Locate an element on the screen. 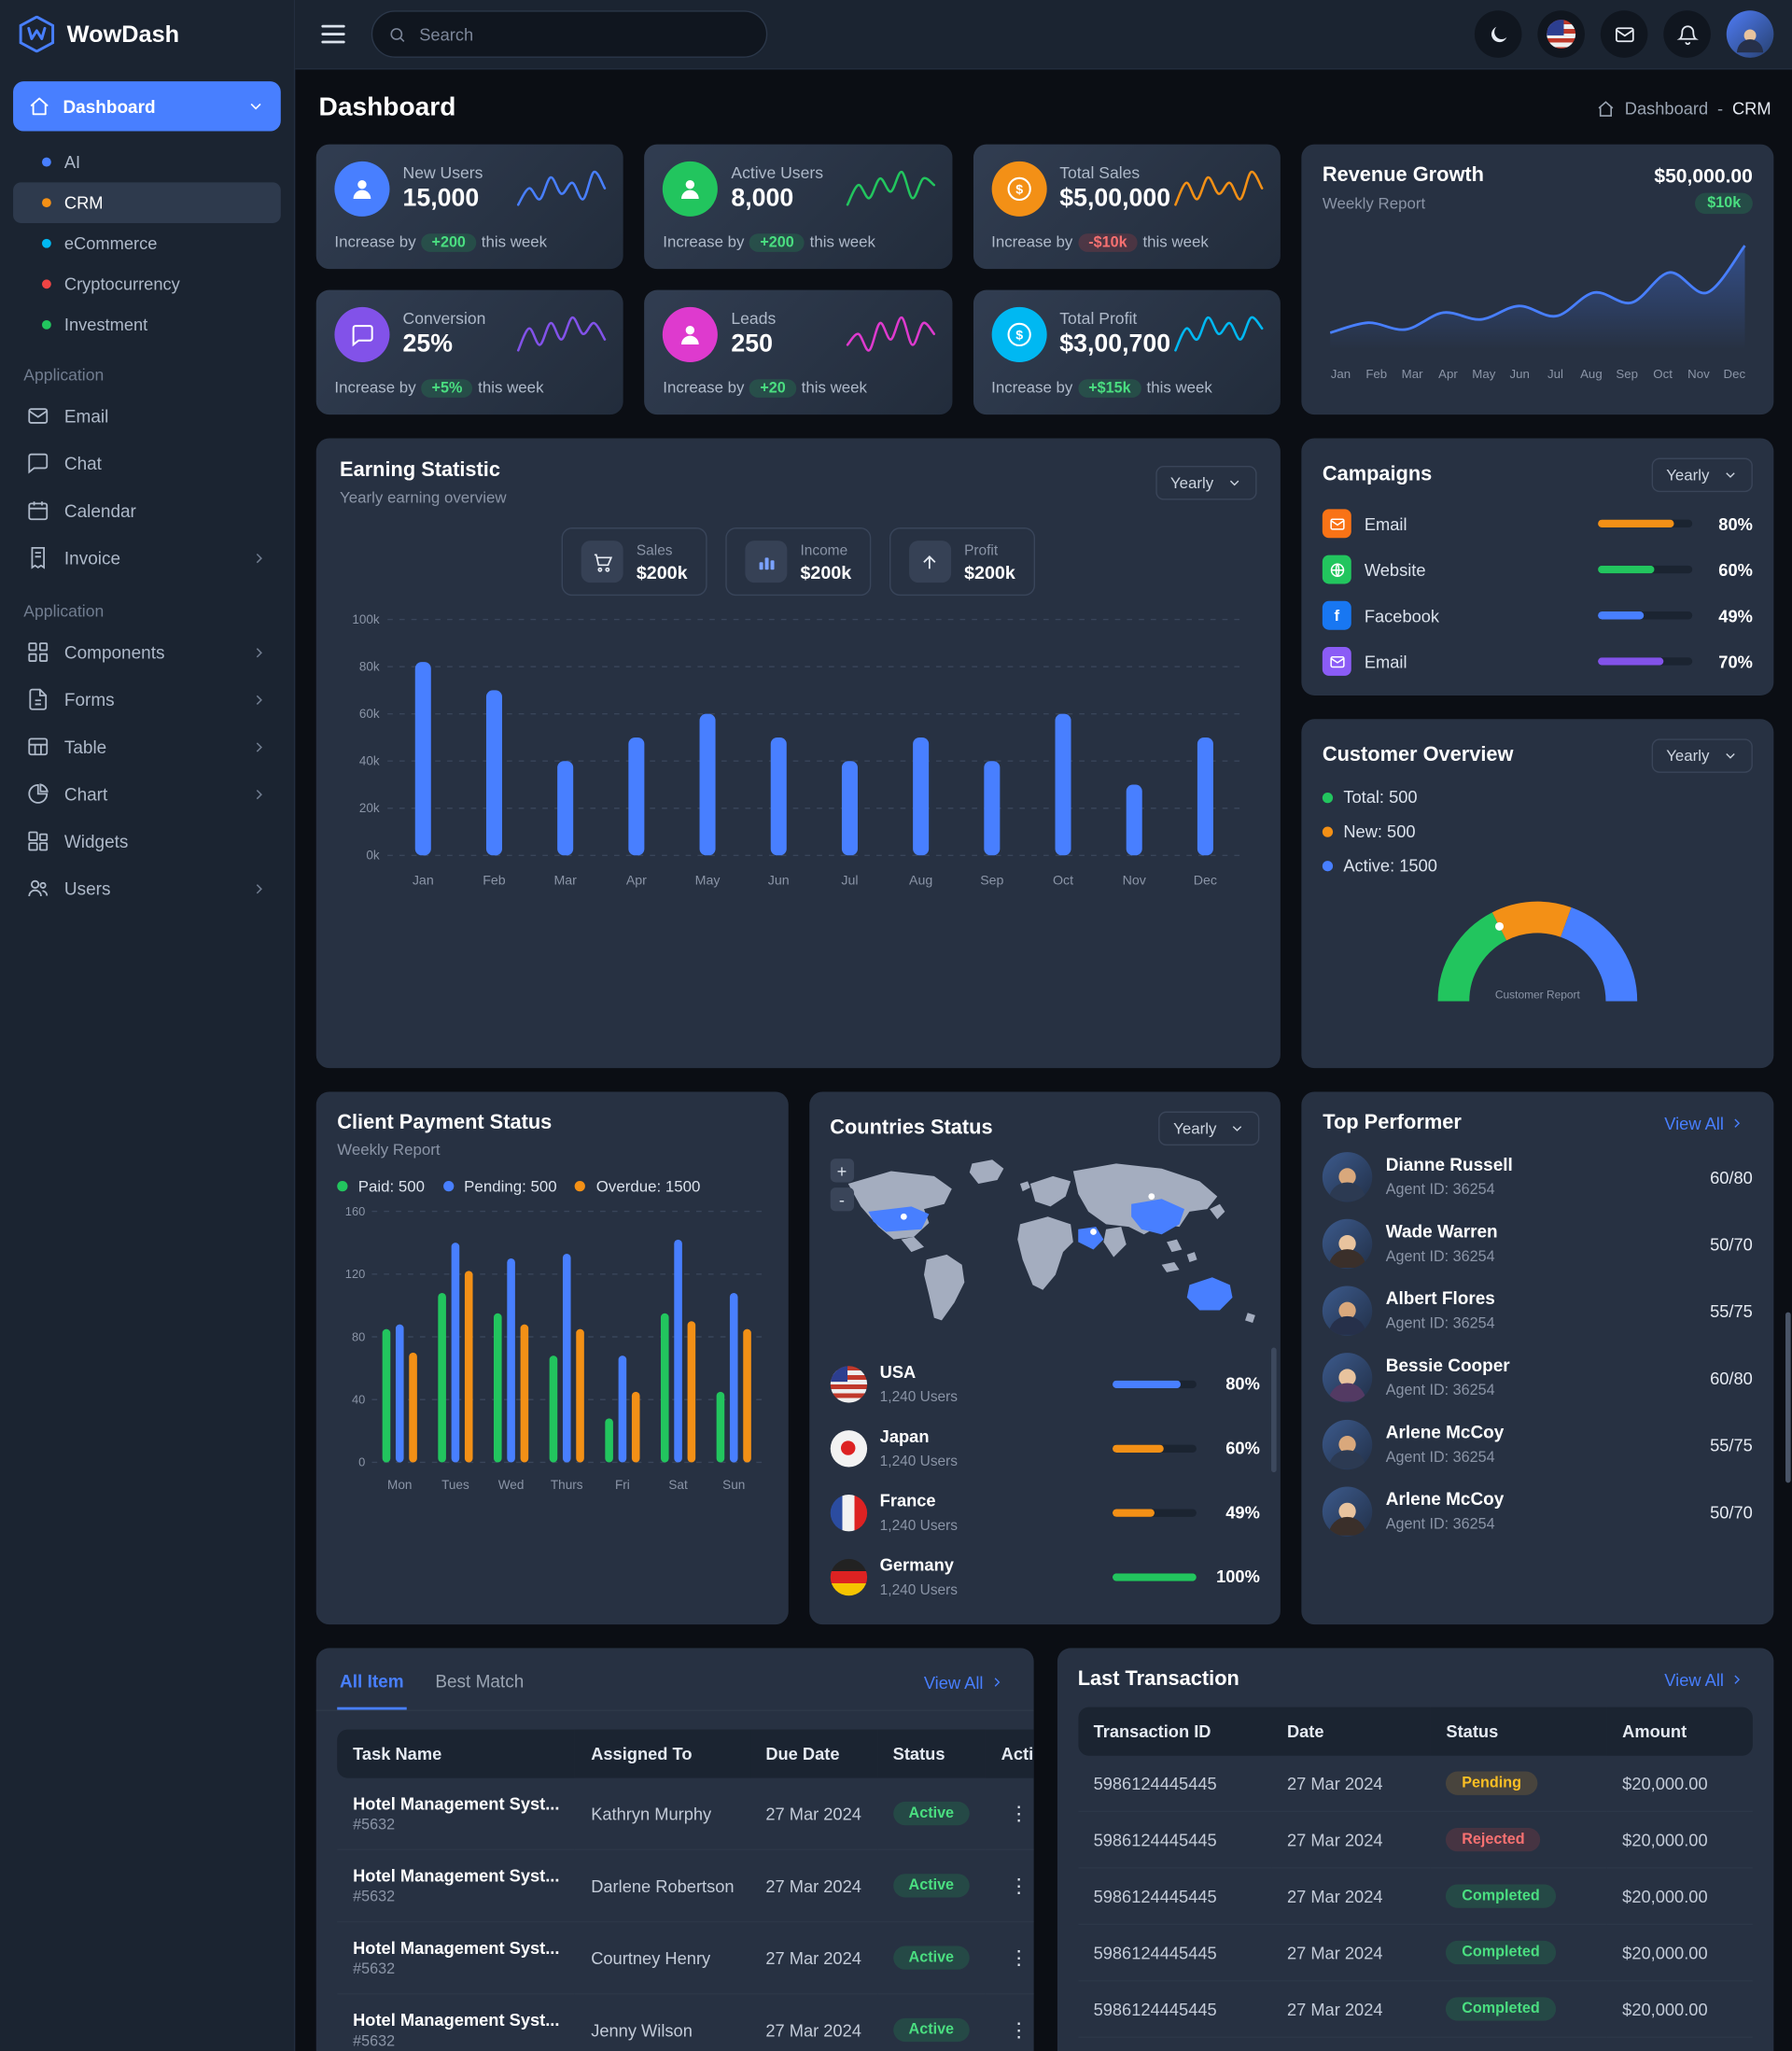 Image resolution: width=1792 pixels, height=2051 pixels. card-title: Revenue Growth is located at coordinates (1403, 175).